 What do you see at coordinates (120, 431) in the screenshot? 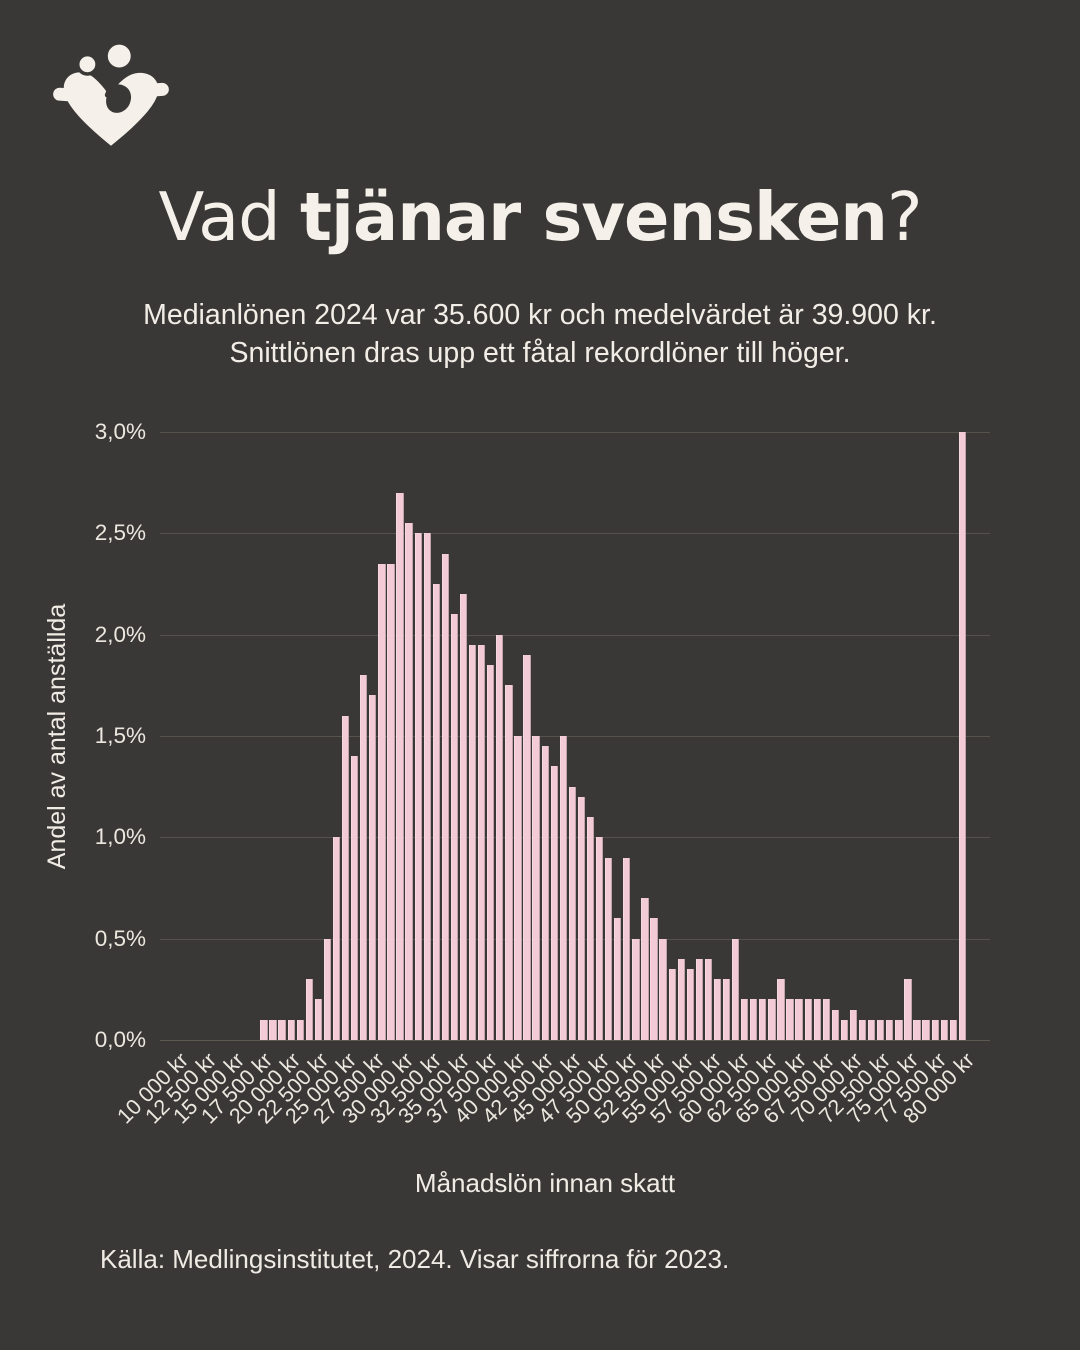
I see `y-tick-label: 3,0%` at bounding box center [120, 431].